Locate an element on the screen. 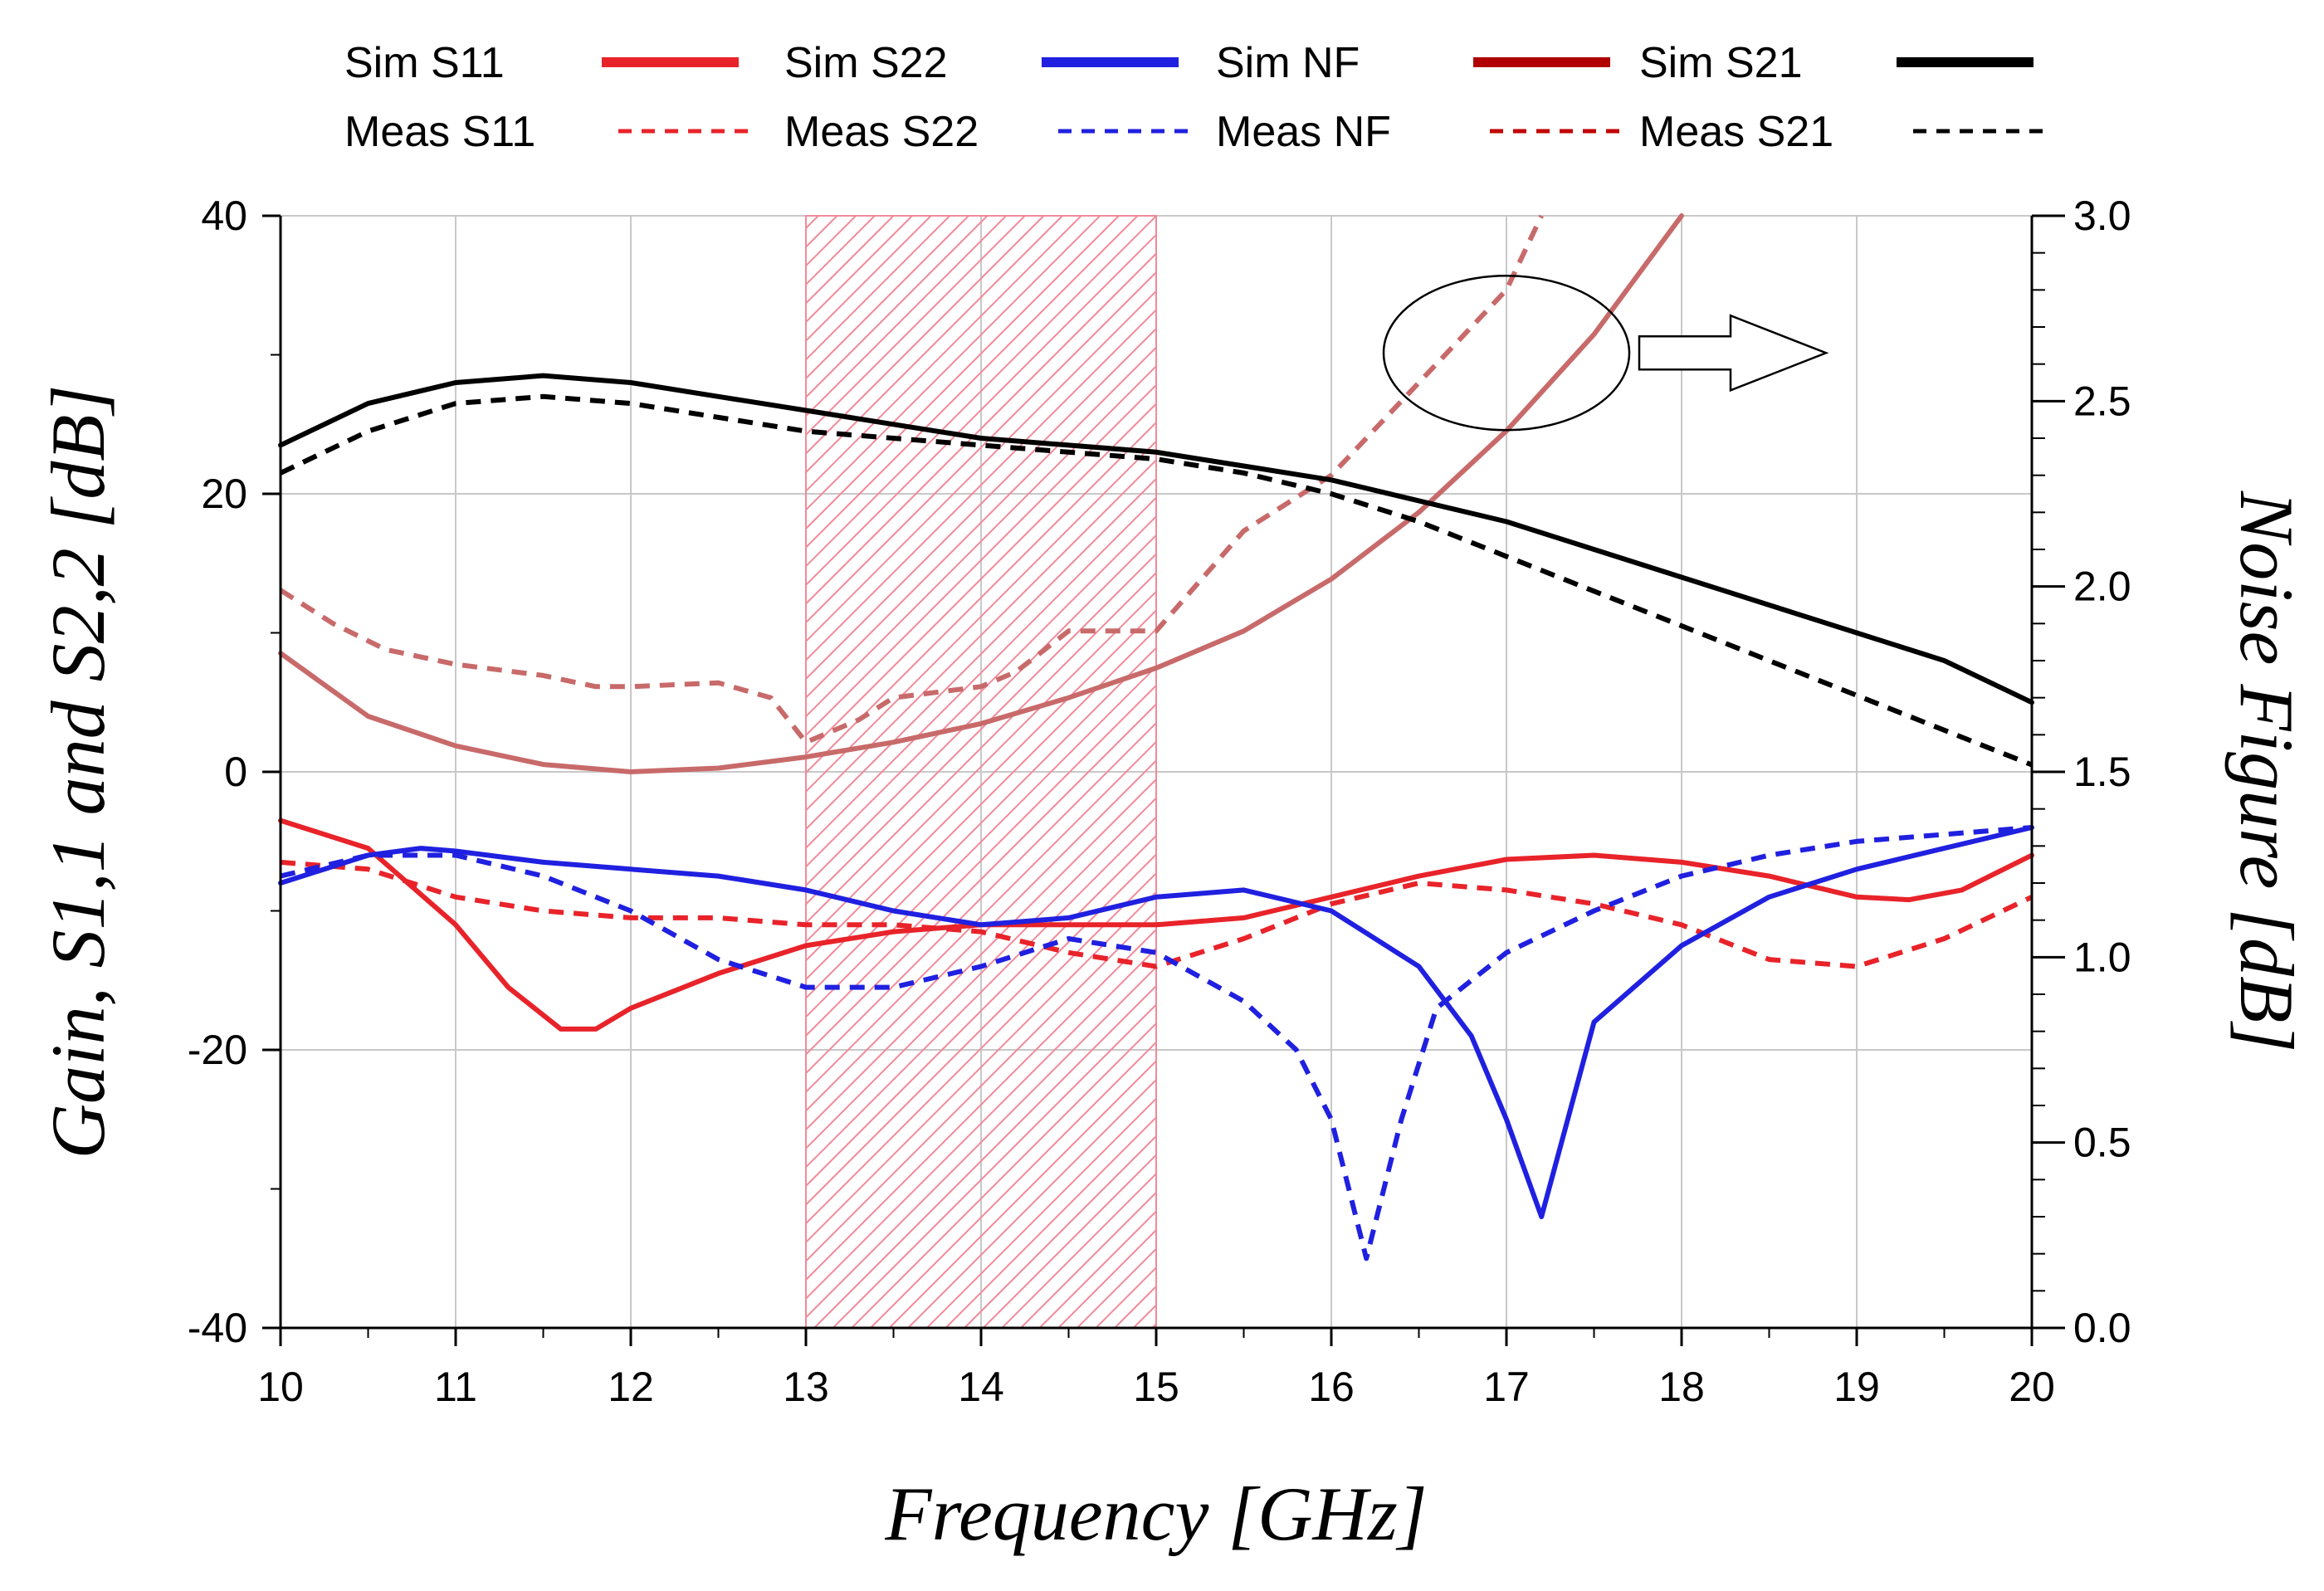 This screenshot has height=1591, width=2324. hatched-band is located at coordinates (981, 772).